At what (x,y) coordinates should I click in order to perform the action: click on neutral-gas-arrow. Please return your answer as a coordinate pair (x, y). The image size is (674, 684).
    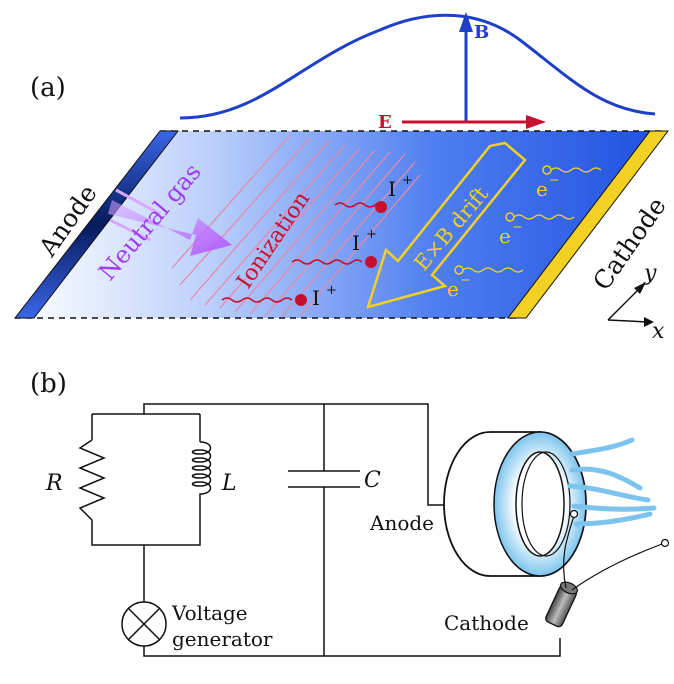
    Looking at the image, I should click on (170, 222).